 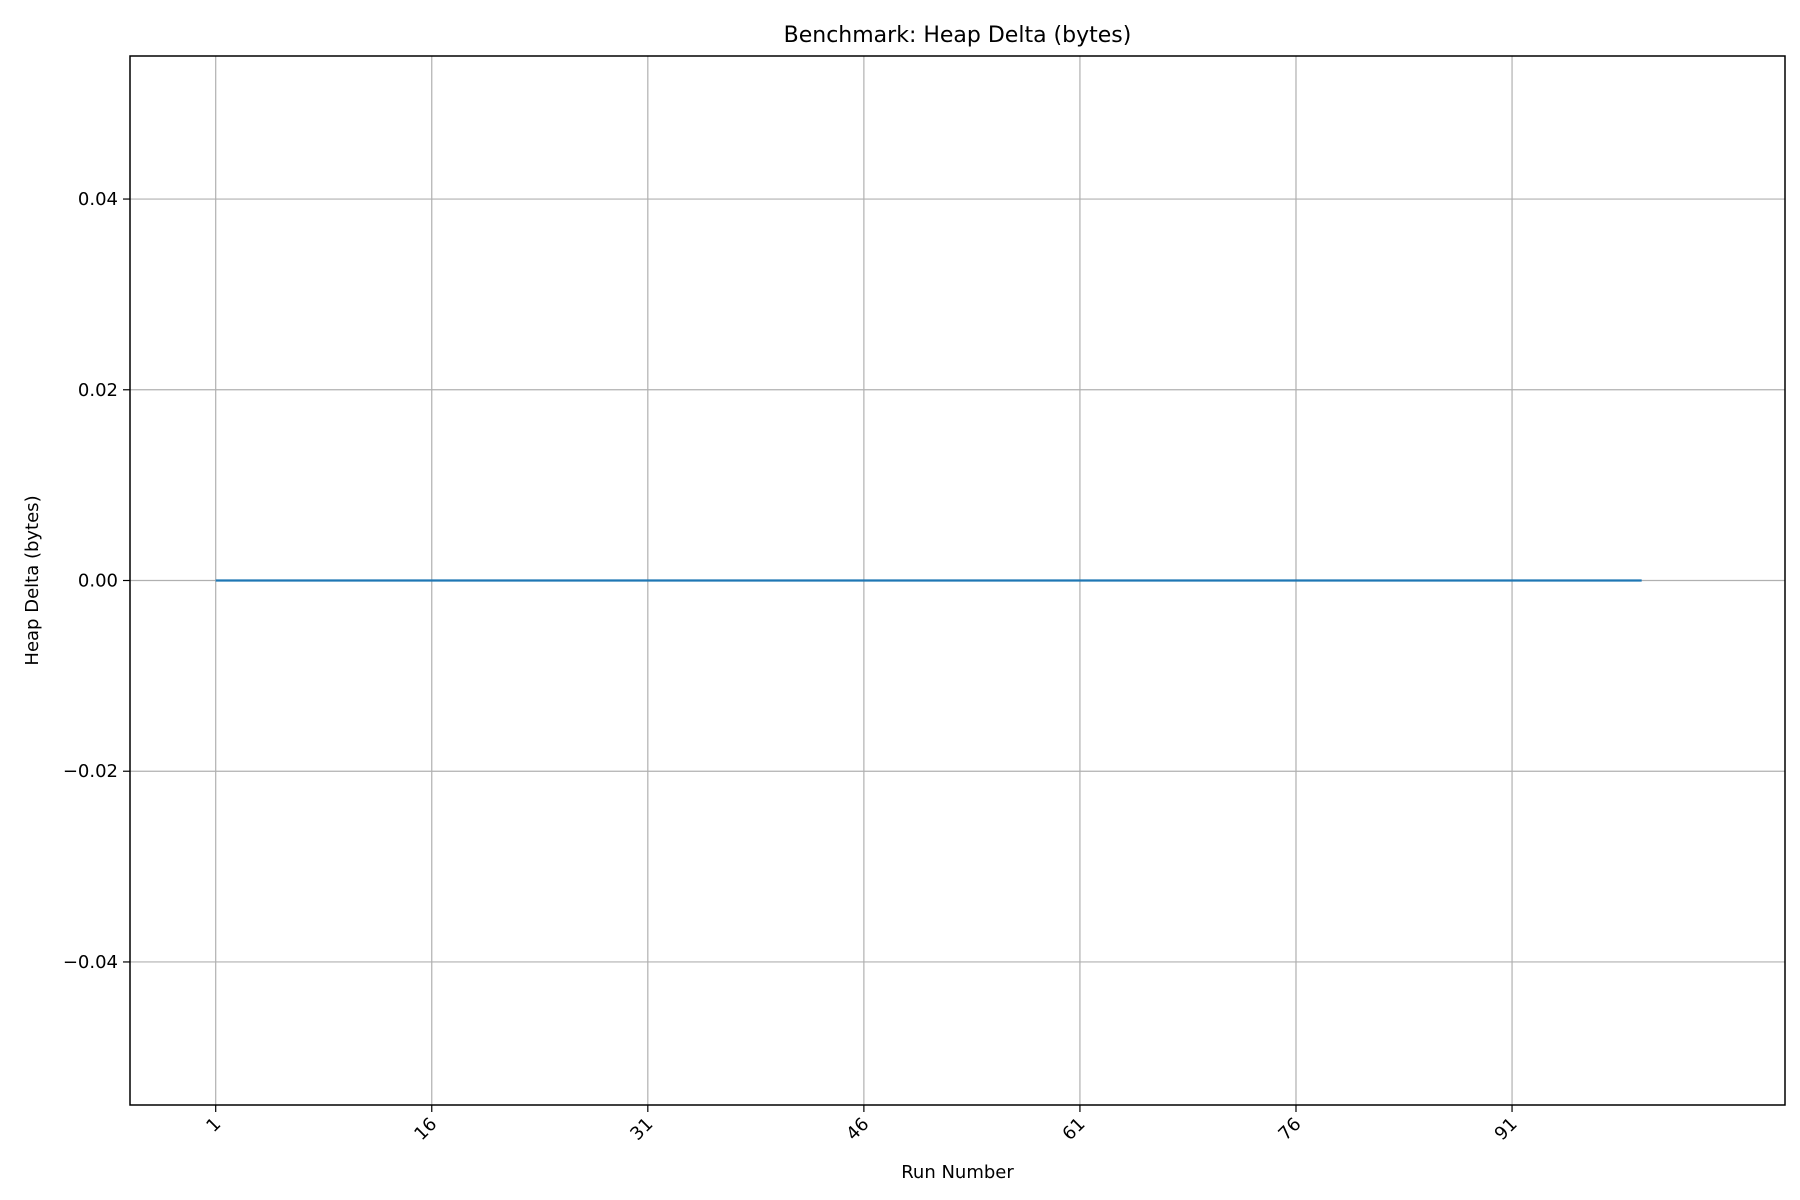 What do you see at coordinates (90, 771) in the screenshot?
I see `y-tick-label: −0.02` at bounding box center [90, 771].